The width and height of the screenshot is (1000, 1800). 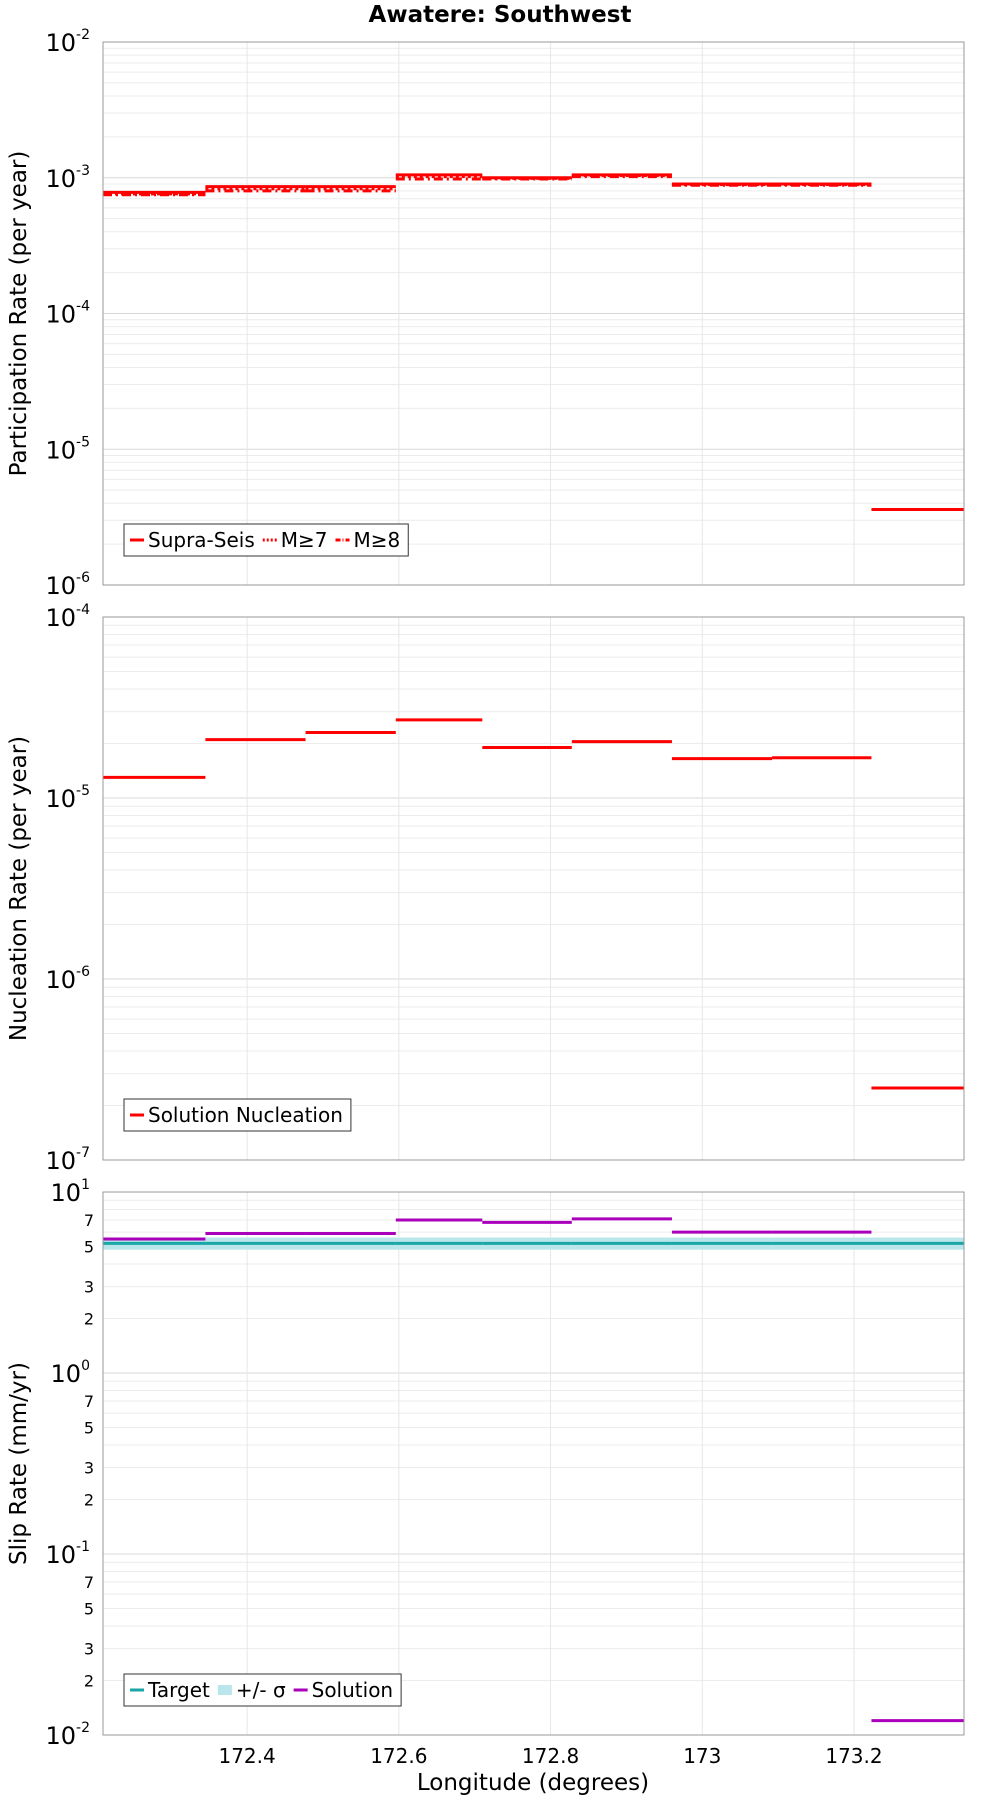 I want to click on y-tick-exponent: 0, so click(x=85, y=1366).